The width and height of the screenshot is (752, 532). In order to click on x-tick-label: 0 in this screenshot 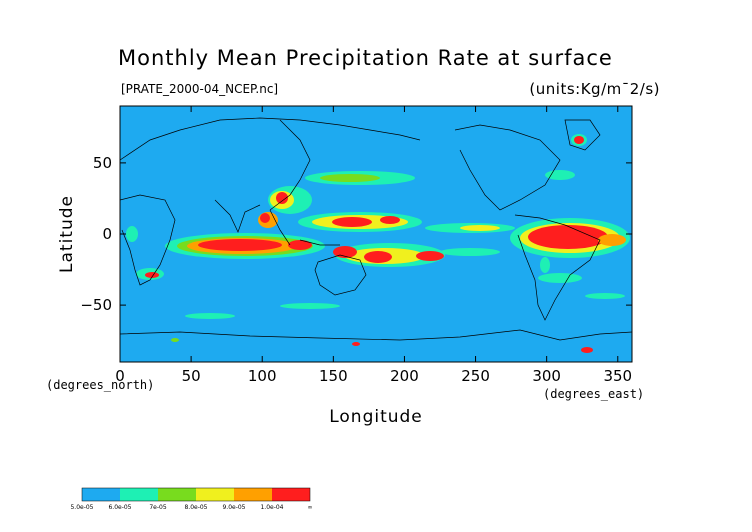, I will do `click(120, 376)`.